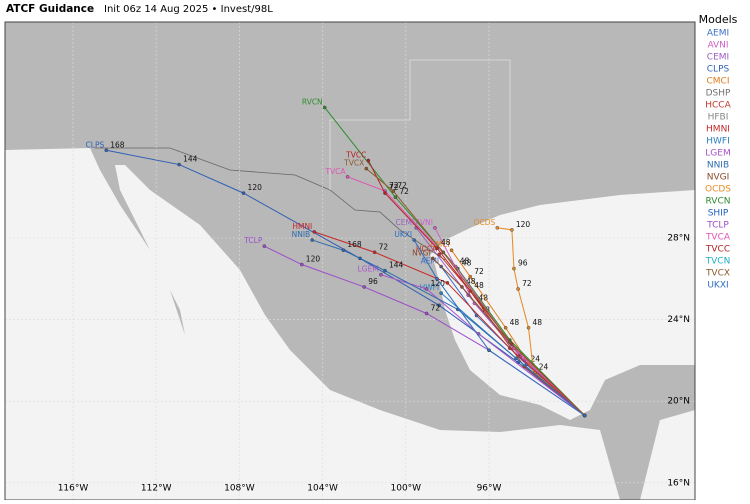 The height and width of the screenshot is (504, 750). Describe the element at coordinates (354, 244) in the screenshot. I see `hour-label: 168` at that location.